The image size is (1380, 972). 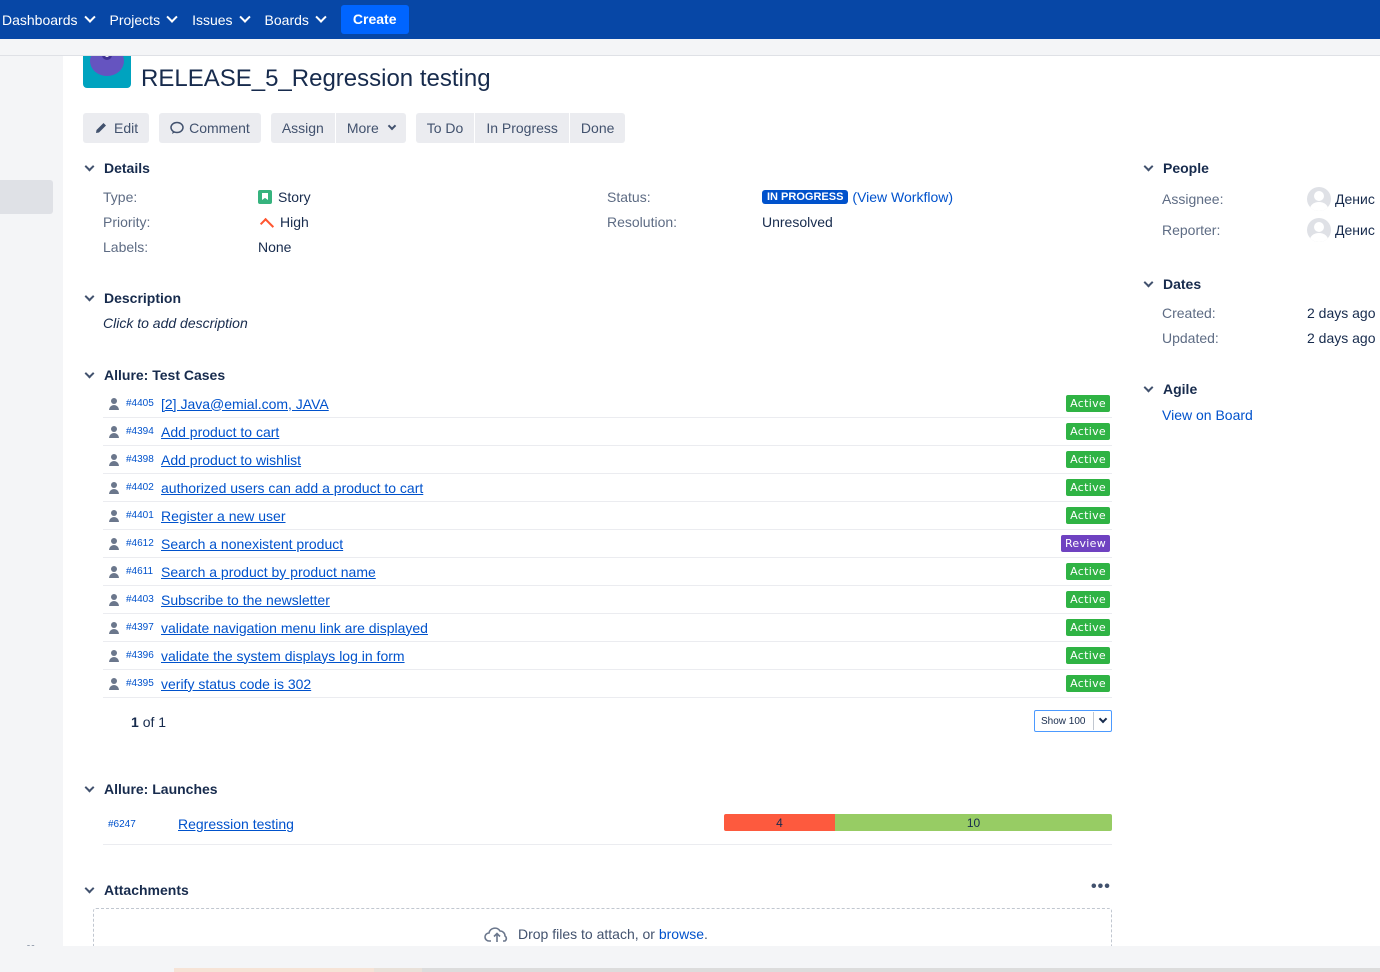 I want to click on launches-section-toggle: Allure: Launches, so click(x=150, y=789).